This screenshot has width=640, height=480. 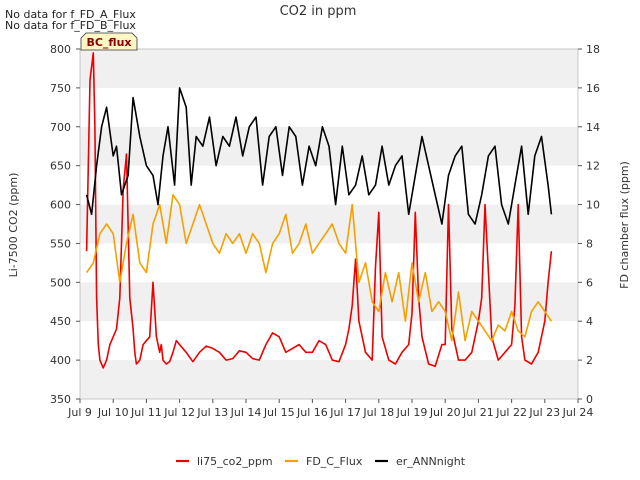 What do you see at coordinates (60, 88) in the screenshot?
I see `y-tick-label: 750` at bounding box center [60, 88].